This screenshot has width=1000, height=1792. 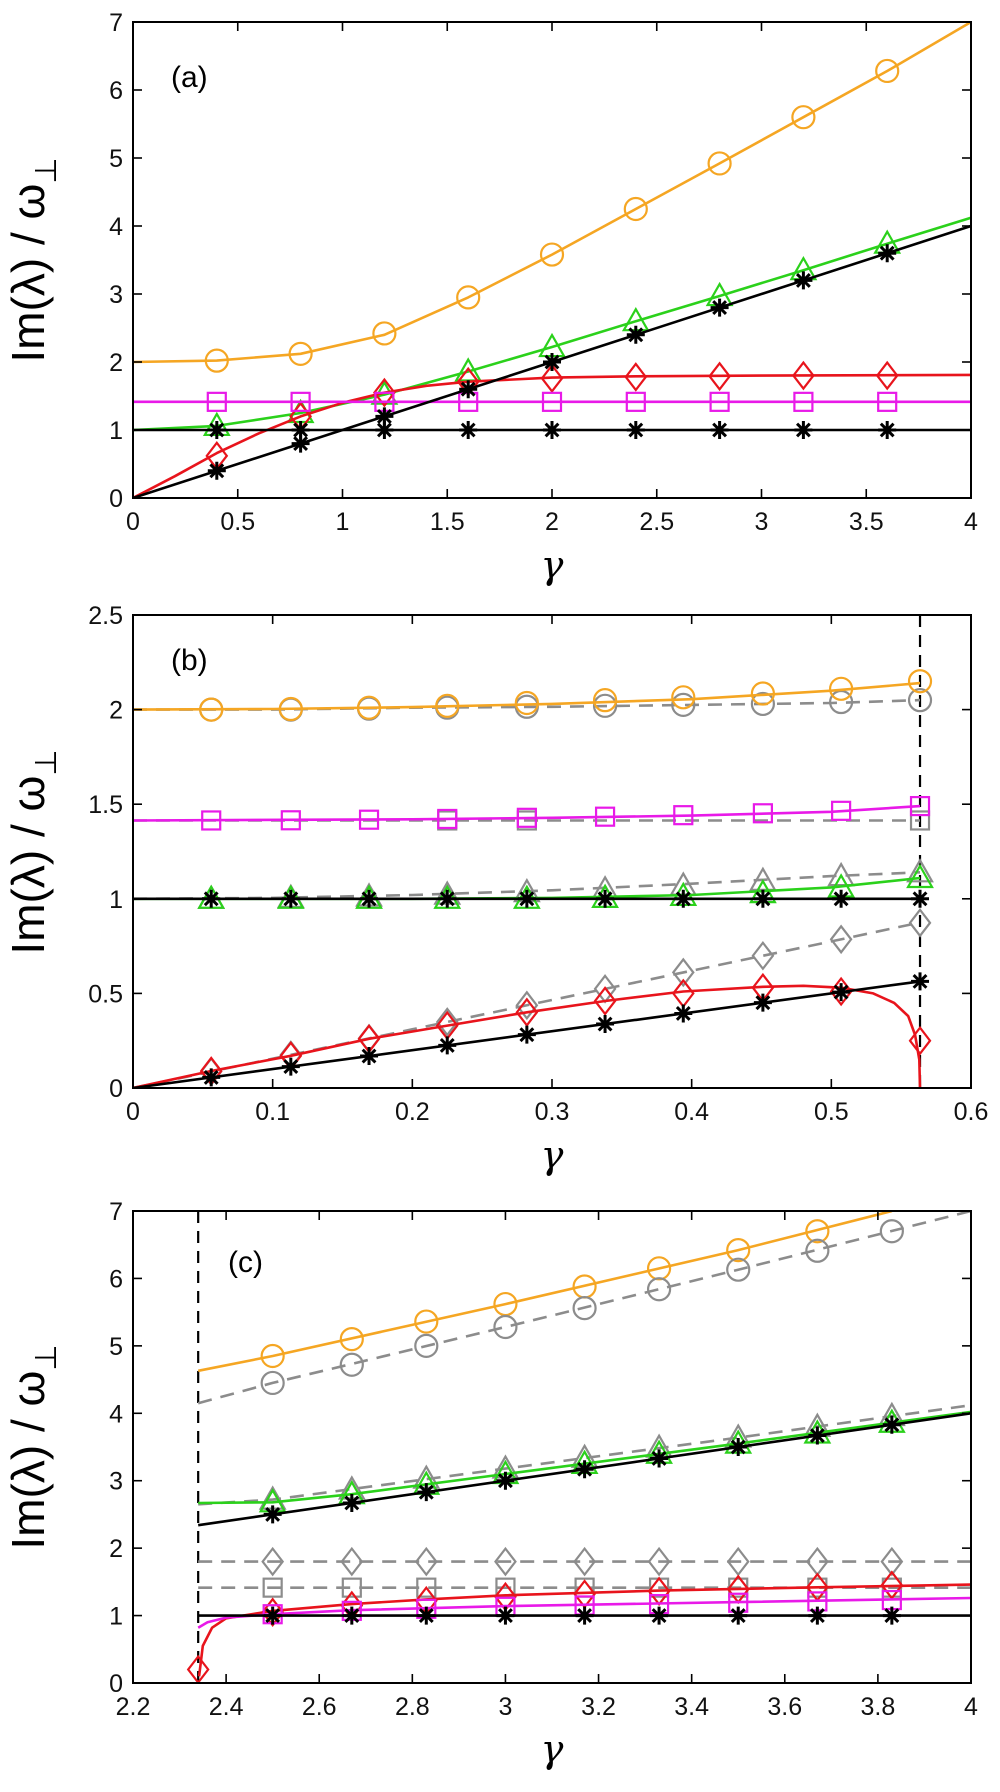 What do you see at coordinates (971, 1707) in the screenshot?
I see `x-tick-label: 4` at bounding box center [971, 1707].